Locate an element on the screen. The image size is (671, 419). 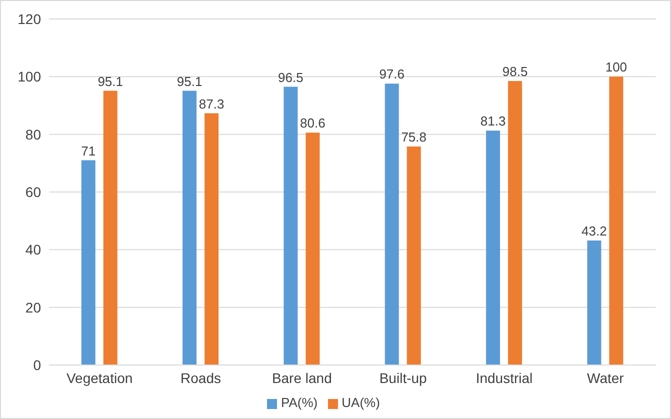
data-label: 80.6 is located at coordinates (313, 123).